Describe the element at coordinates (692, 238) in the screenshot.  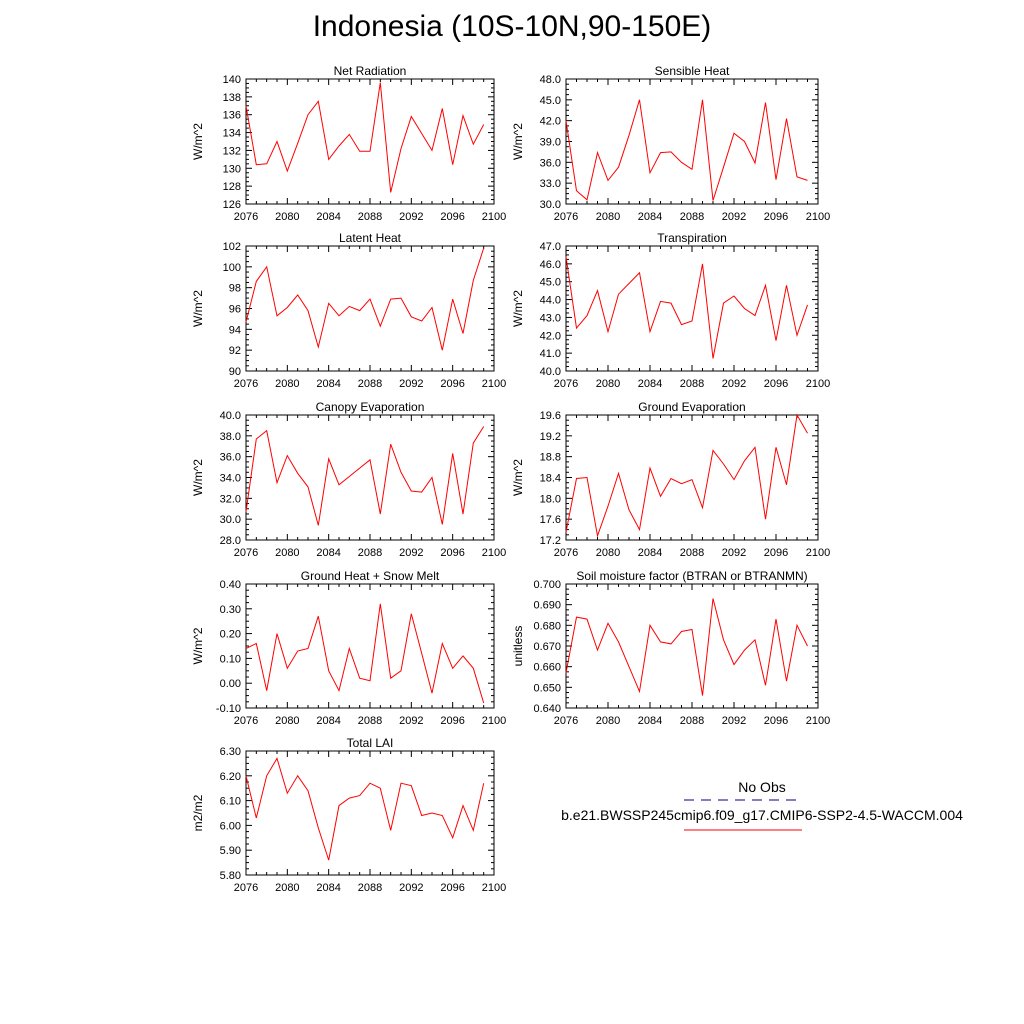
I see `panel-title: Transpiration` at that location.